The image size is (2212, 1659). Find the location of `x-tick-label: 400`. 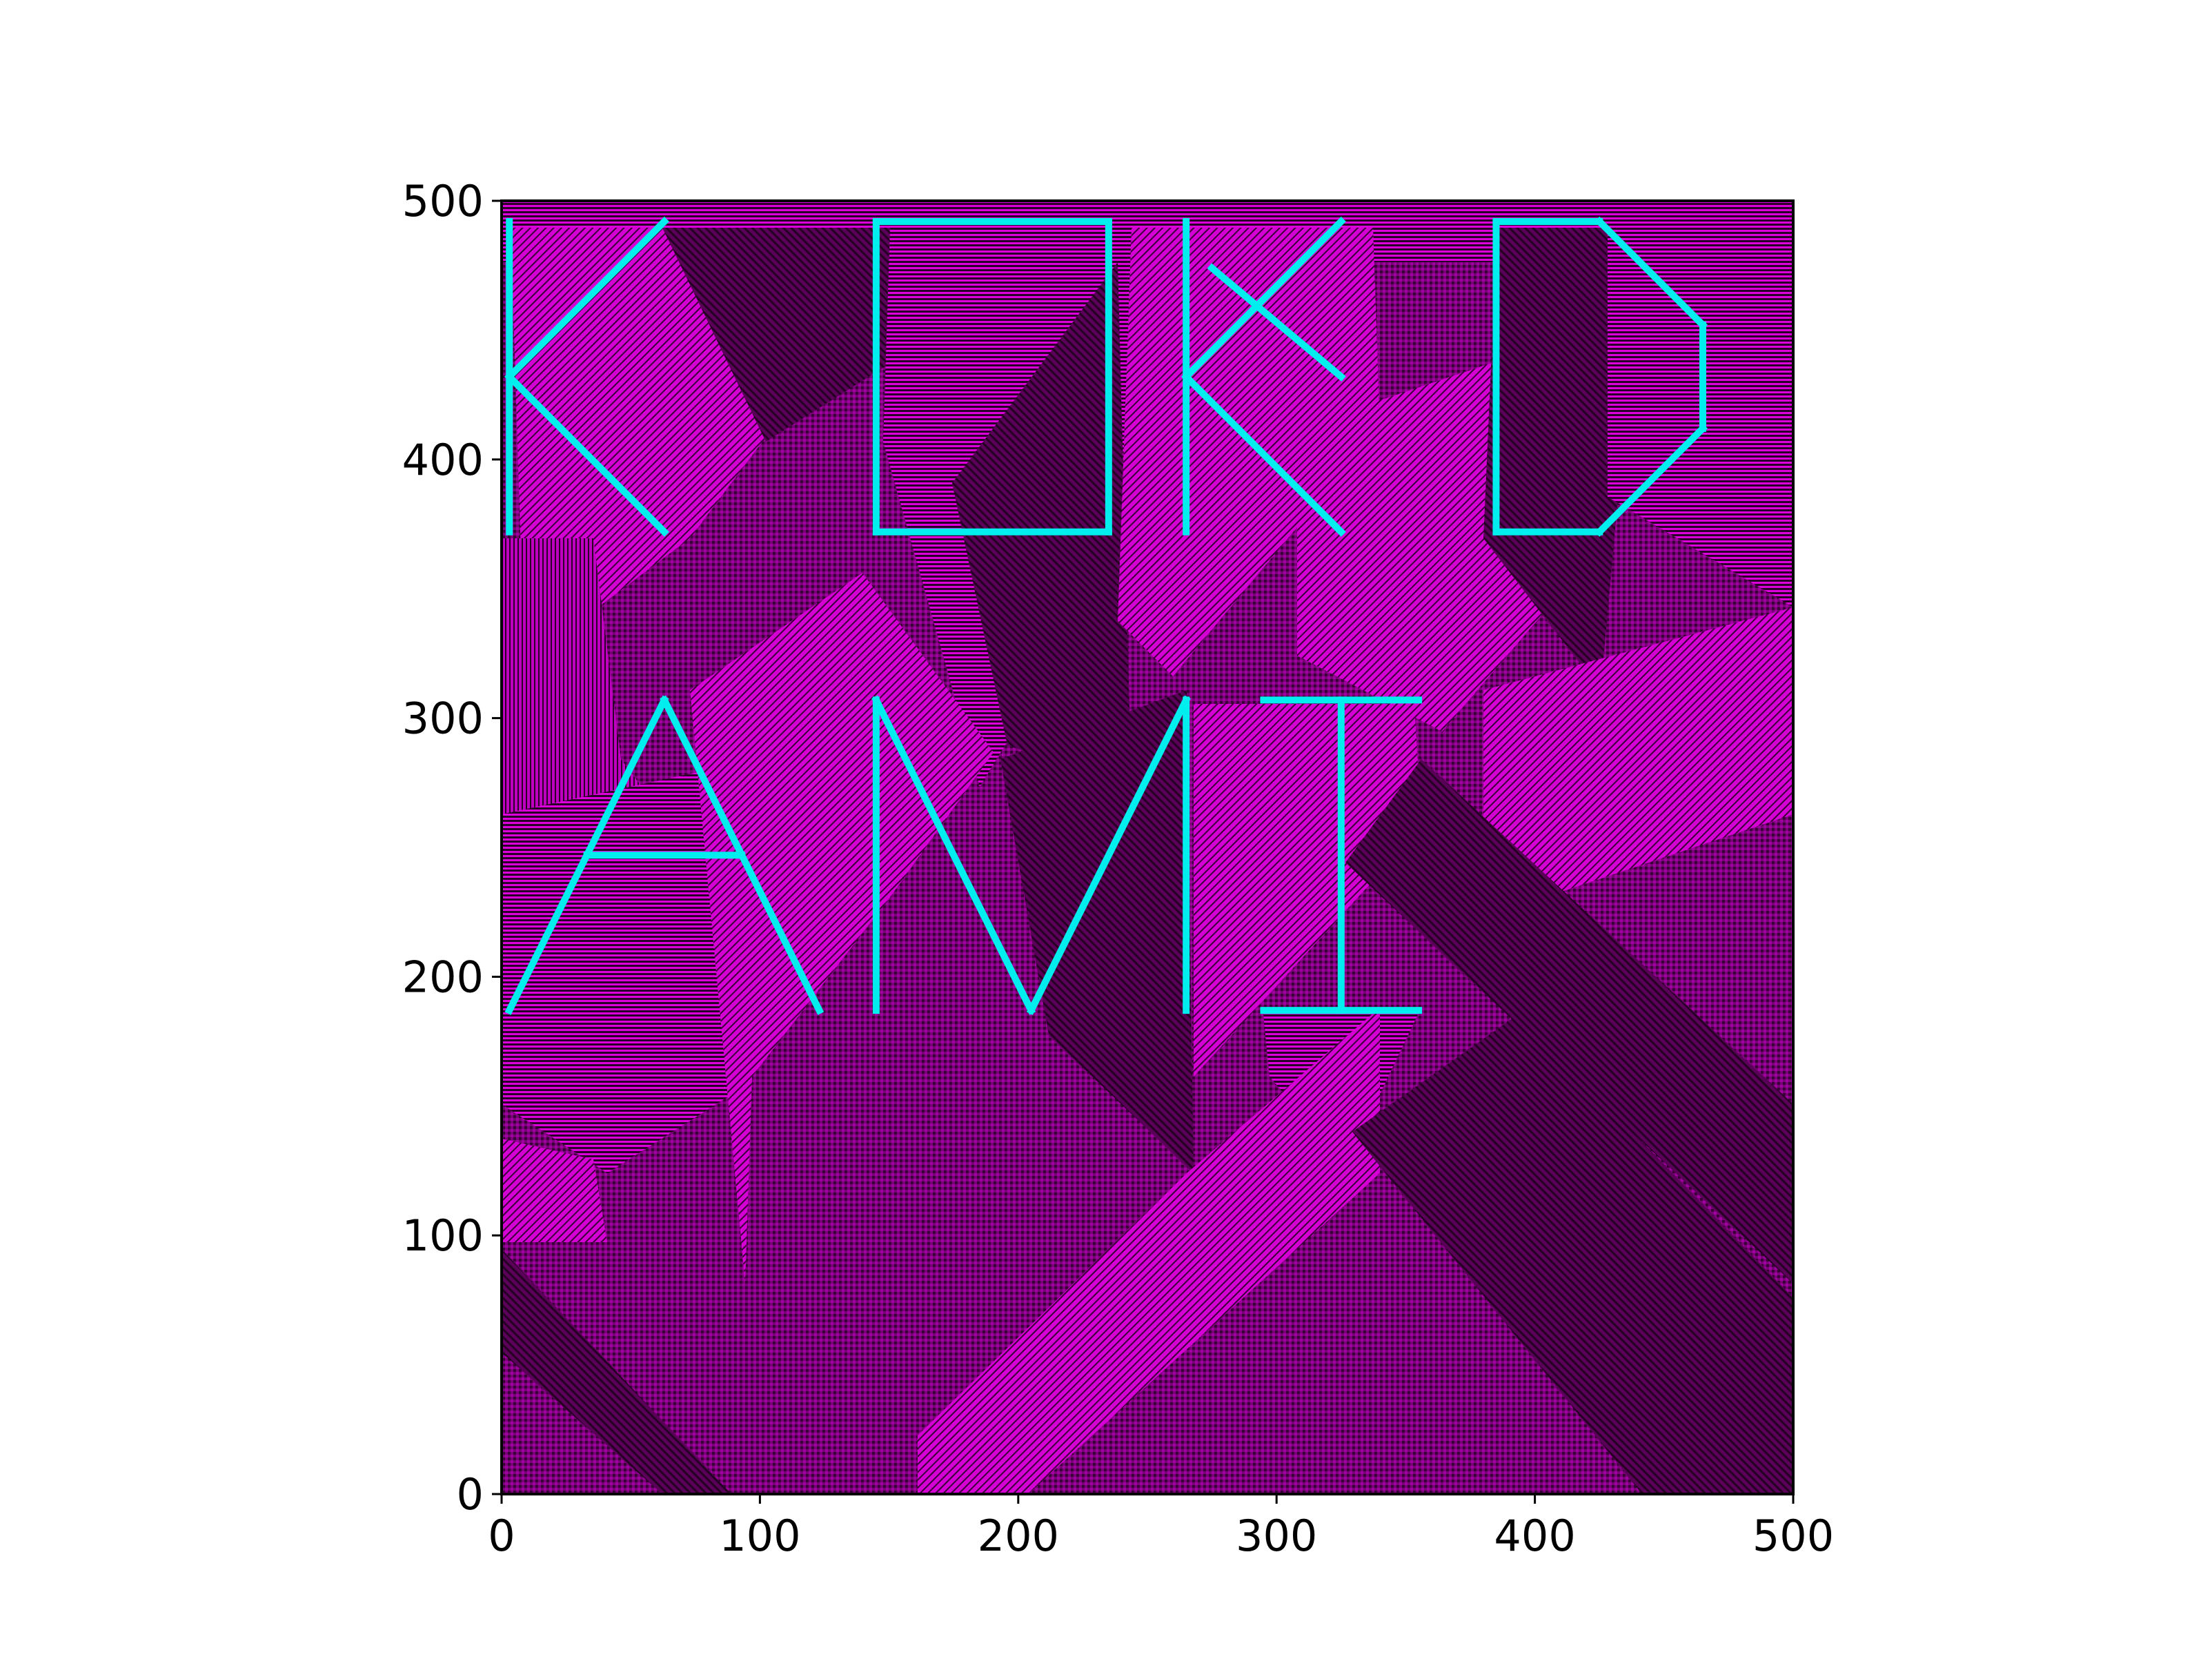

x-tick-label: 400 is located at coordinates (1534, 1536).